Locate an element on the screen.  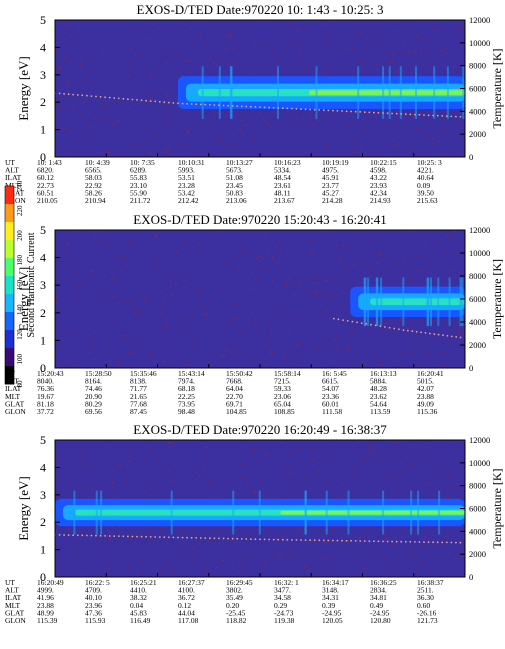
colorbar-tick-label: 220 is located at coordinates (20, 210).